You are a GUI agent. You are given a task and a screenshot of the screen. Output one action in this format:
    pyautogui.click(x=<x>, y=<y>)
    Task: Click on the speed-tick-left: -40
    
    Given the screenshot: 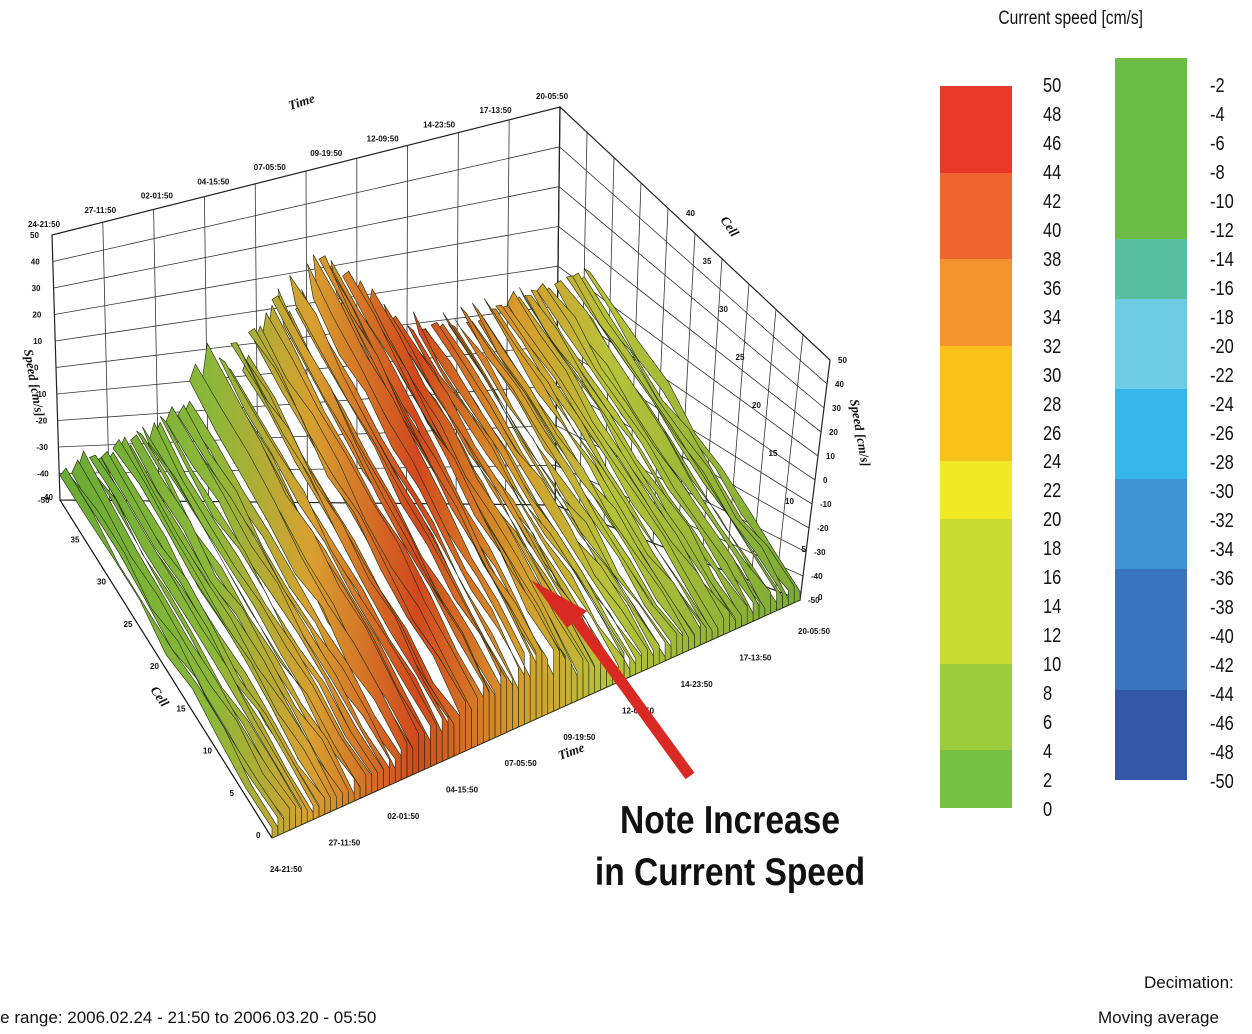 What is the action you would take?
    pyautogui.click(x=43, y=474)
    